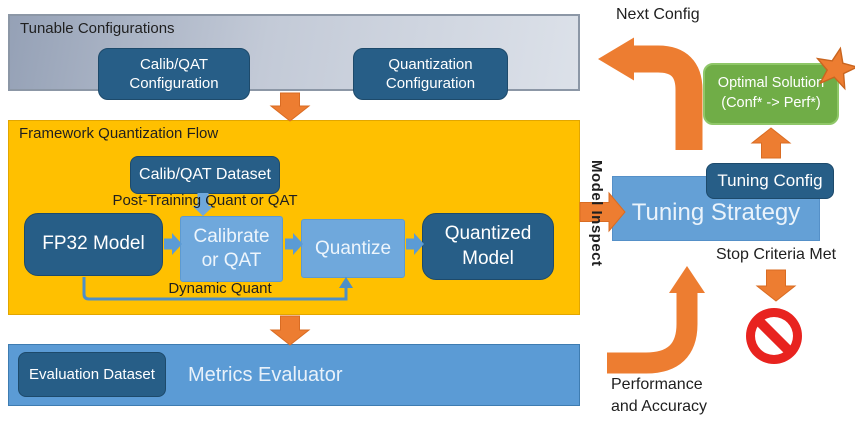  I want to click on evaluation-dataset-label: Evaluation Dataset, so click(92, 374).